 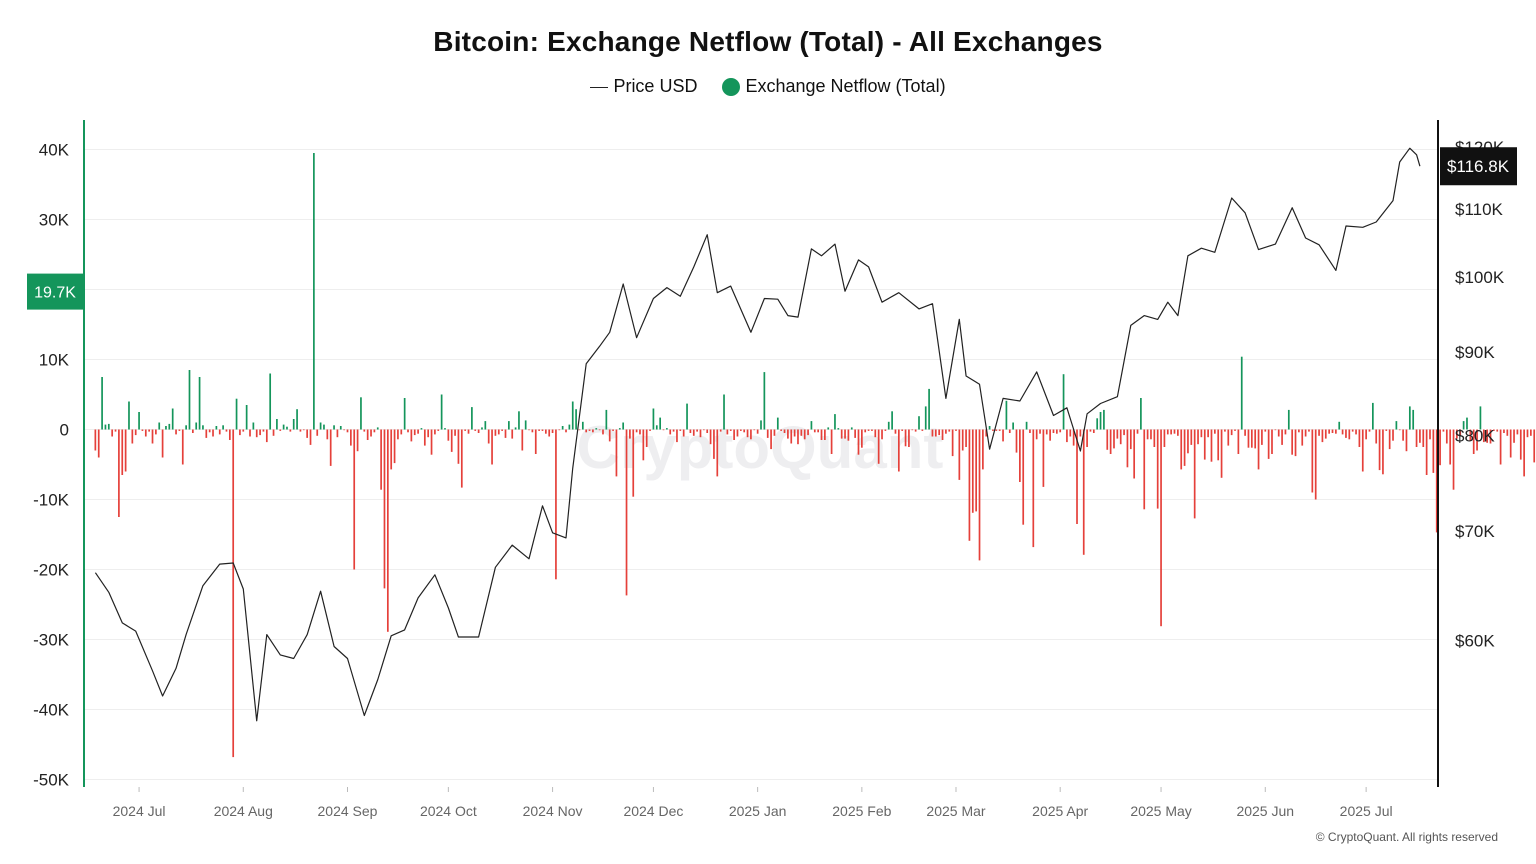 What do you see at coordinates (54, 150) in the screenshot?
I see `y-left-tick-label: 40K` at bounding box center [54, 150].